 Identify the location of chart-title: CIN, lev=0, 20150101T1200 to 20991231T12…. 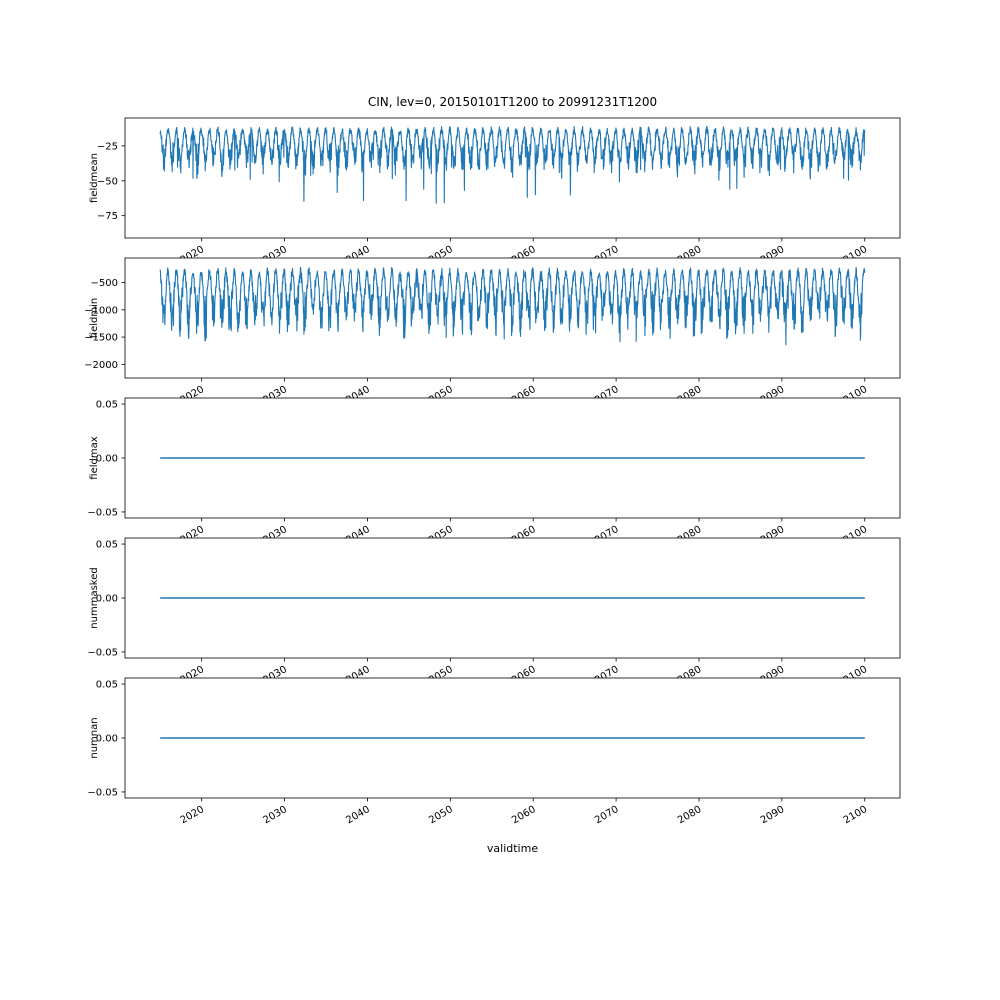
(512, 102).